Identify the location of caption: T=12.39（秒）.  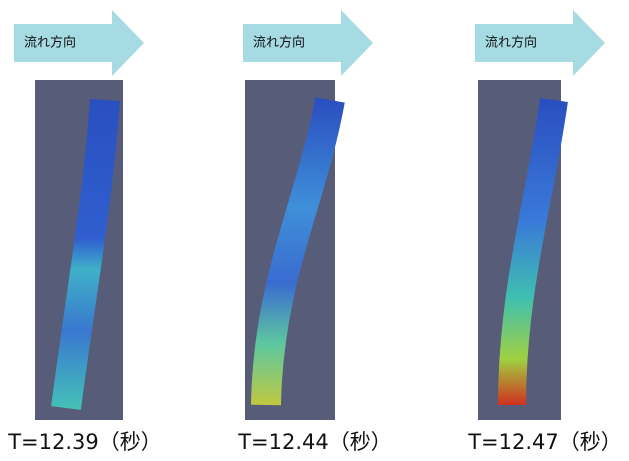
(84, 442).